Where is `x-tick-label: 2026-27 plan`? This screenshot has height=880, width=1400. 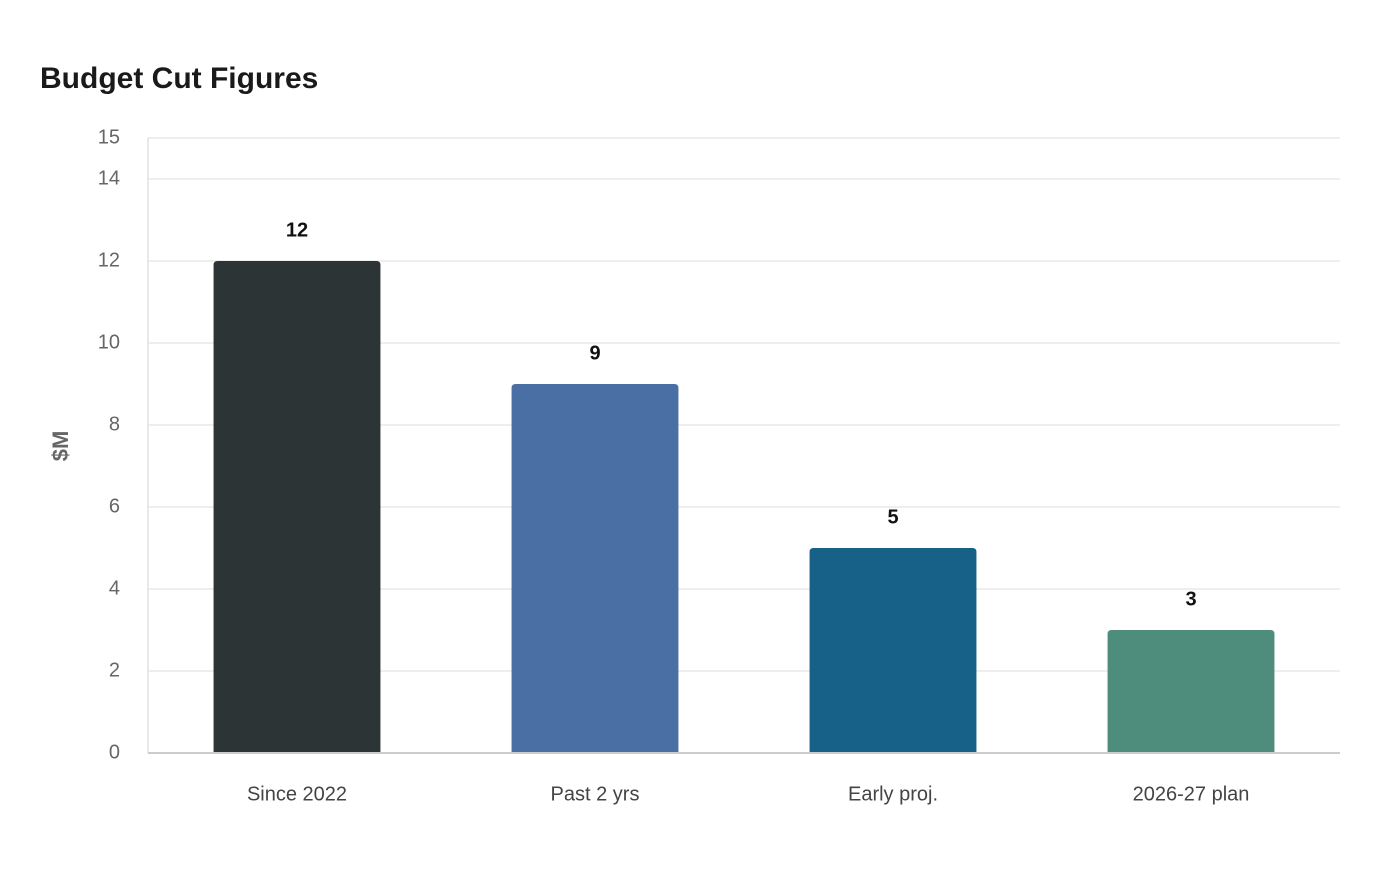 x-tick-label: 2026-27 plan is located at coordinates (1191, 794).